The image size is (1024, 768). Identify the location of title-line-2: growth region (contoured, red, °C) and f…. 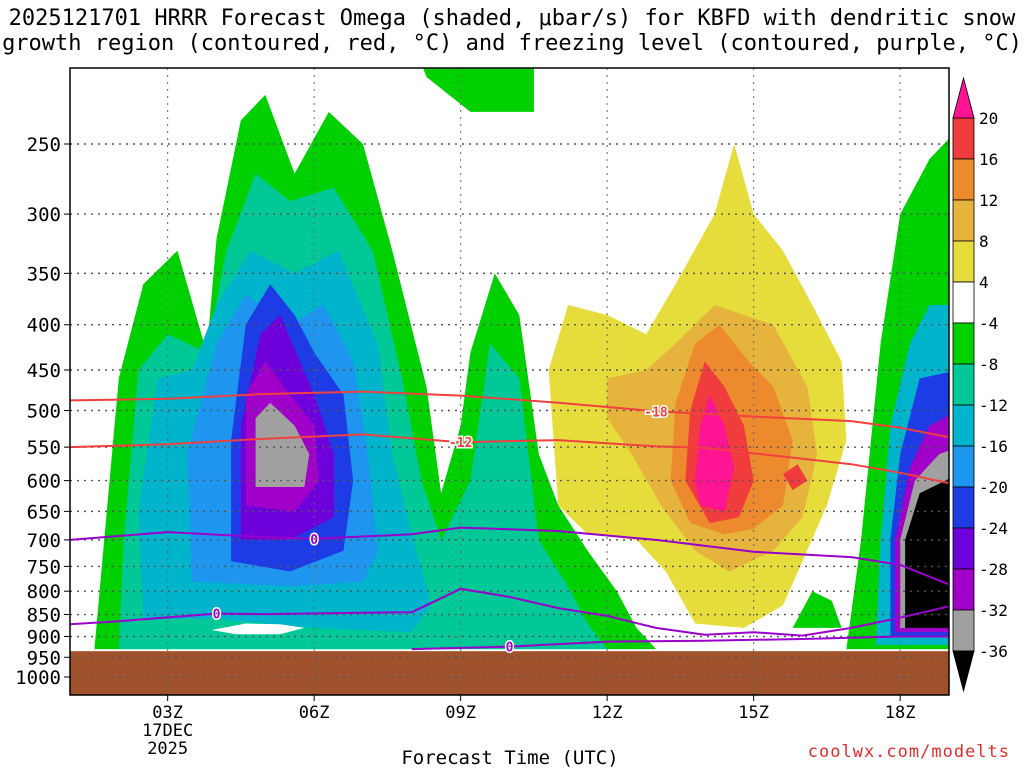
(512, 43).